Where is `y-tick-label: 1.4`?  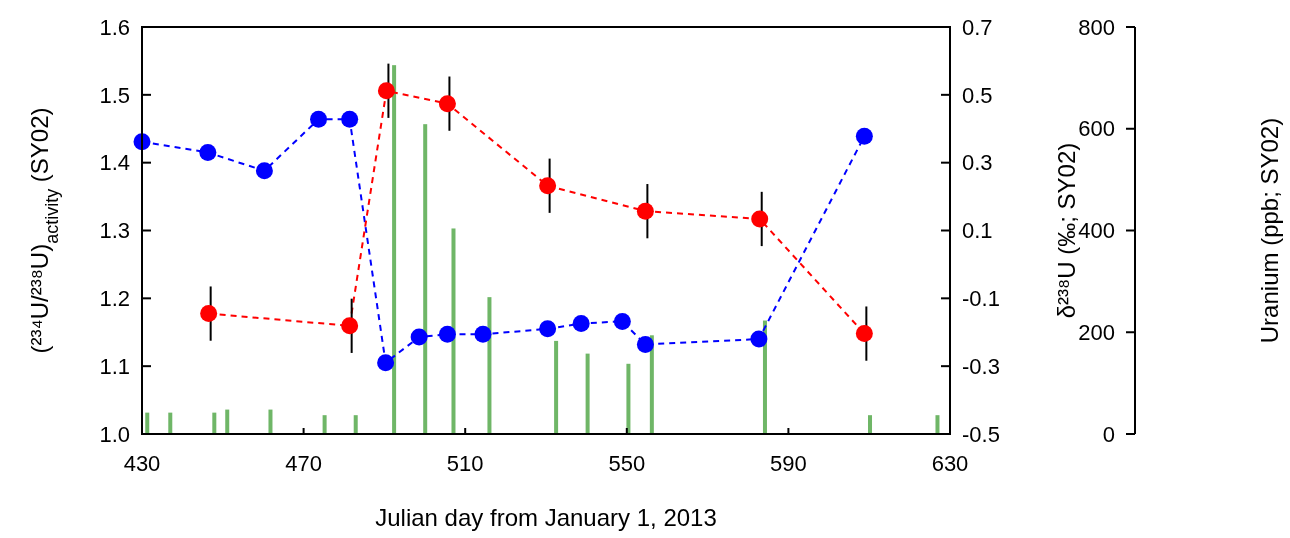 y-tick-label: 1.4 is located at coordinates (114, 163).